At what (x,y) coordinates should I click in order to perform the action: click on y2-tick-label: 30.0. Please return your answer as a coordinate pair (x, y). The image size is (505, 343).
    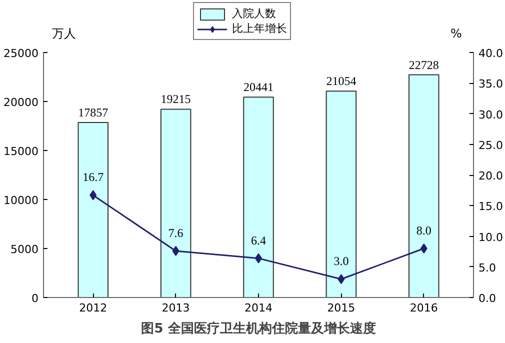
    Looking at the image, I should click on (490, 115).